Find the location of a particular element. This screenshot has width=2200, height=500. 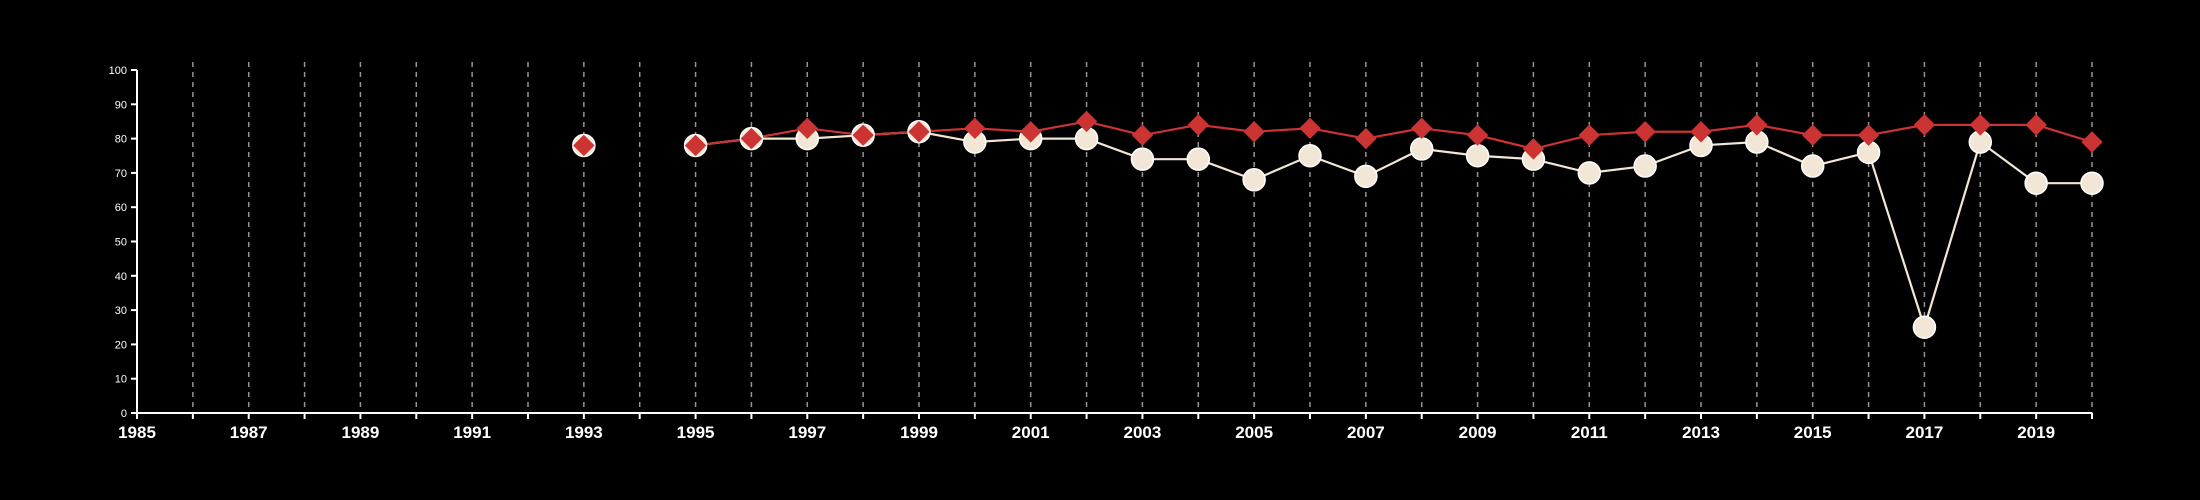

x-tick-label: 2001 is located at coordinates (1031, 432).